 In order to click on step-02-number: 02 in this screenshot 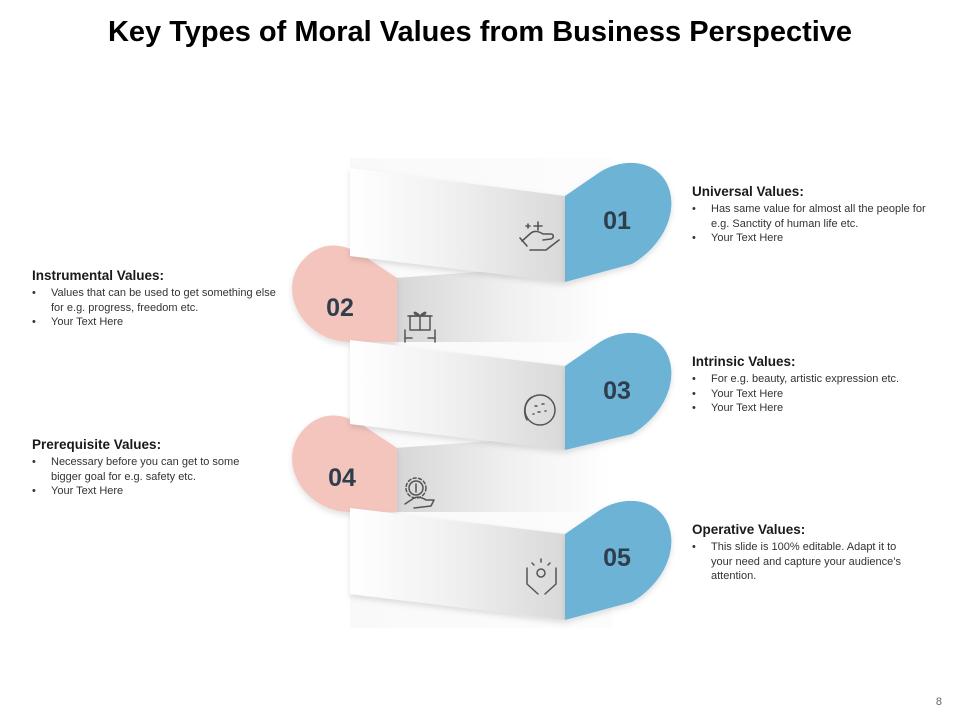, I will do `click(340, 308)`.